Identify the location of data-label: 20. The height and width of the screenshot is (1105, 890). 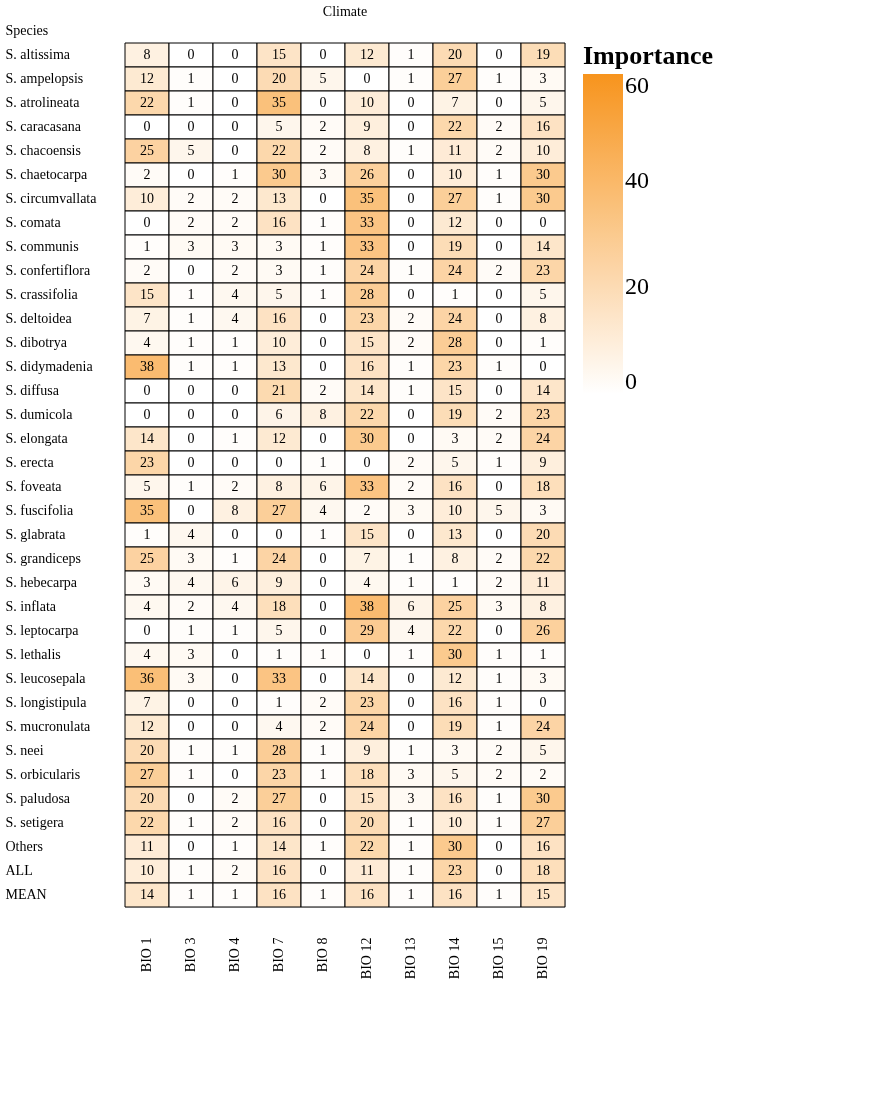
(455, 54).